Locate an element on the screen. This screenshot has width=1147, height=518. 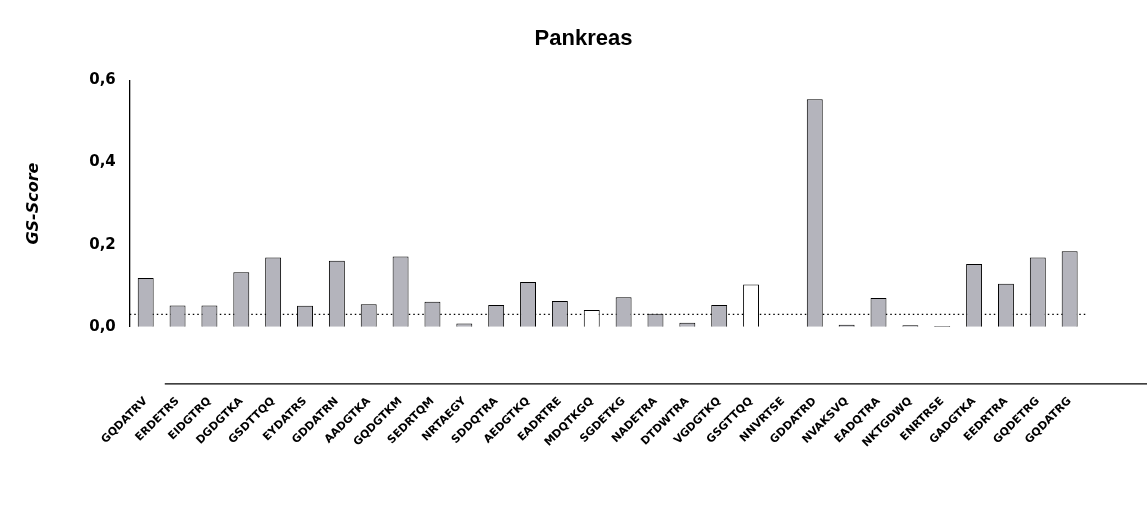
y-tick-label: 0,6 is located at coordinates (102, 79).